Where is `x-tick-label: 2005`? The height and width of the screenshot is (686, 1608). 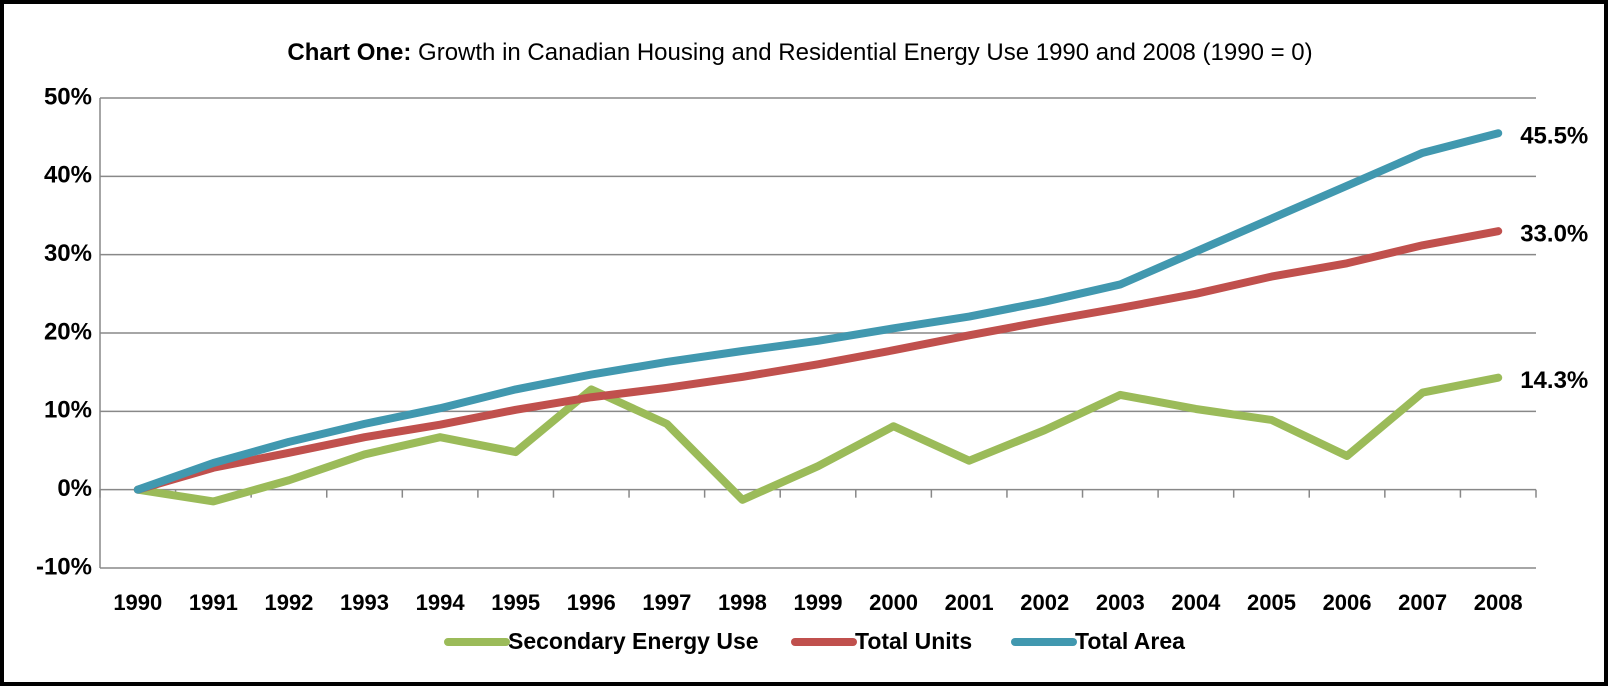
x-tick-label: 2005 is located at coordinates (1271, 602).